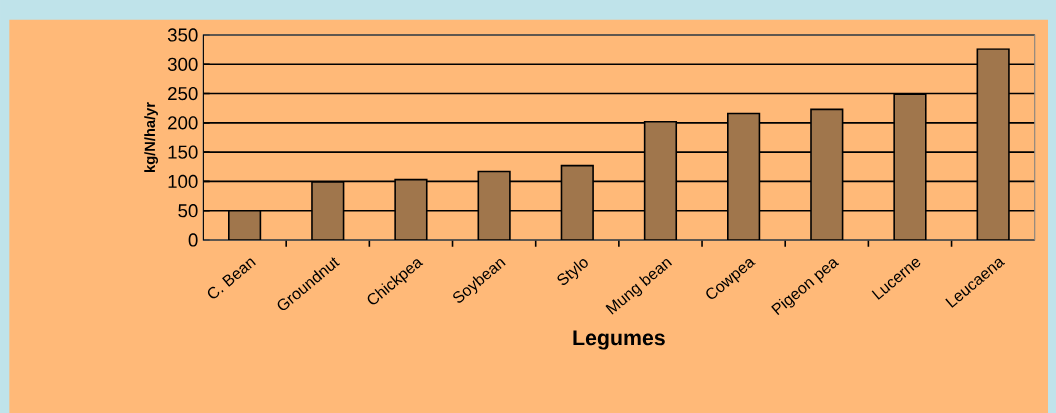  Describe the element at coordinates (183, 152) in the screenshot. I see `y-tick-label: 150` at that location.